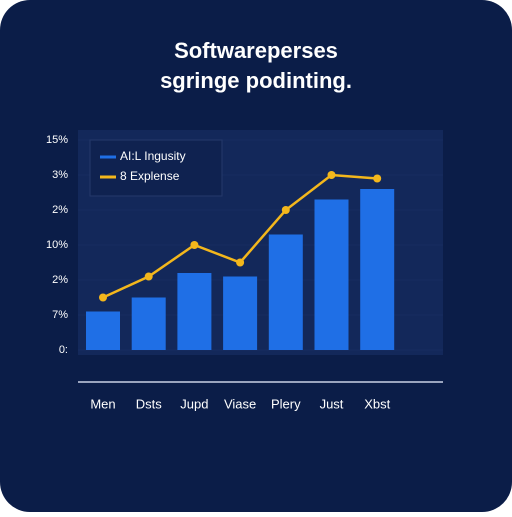 The width and height of the screenshot is (512, 517). Describe the element at coordinates (57, 245) in the screenshot. I see `y-tick-label: 10%` at that location.